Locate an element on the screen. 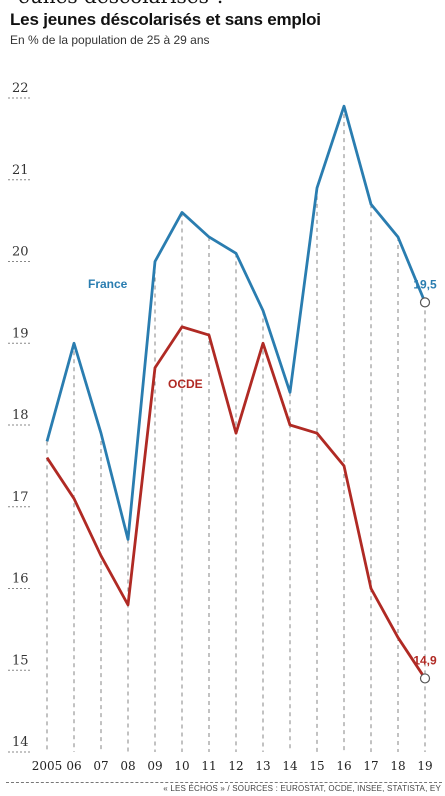 Image resolution: width=445 pixels, height=796 pixels. x-tick-label: 17 is located at coordinates (370, 766).